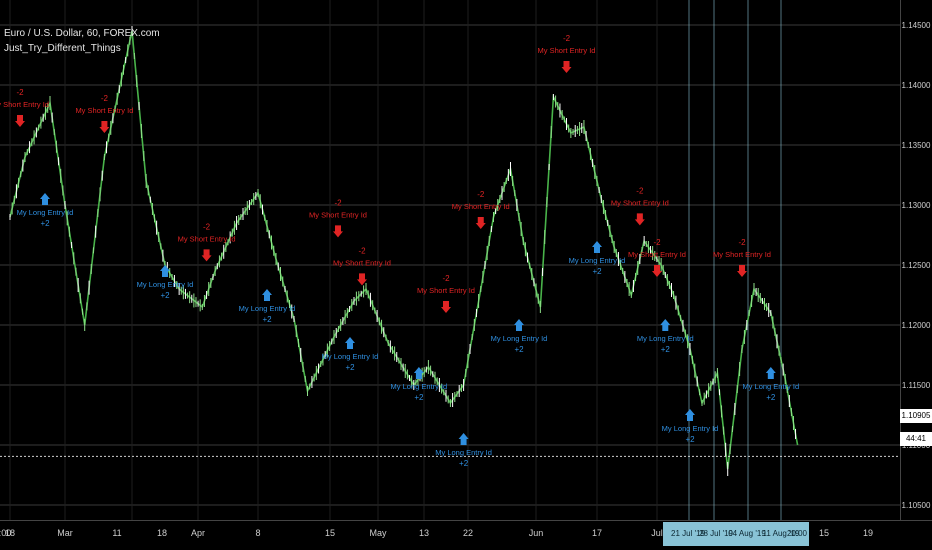 The image size is (932, 550). Describe the element at coordinates (824, 533) in the screenshot. I see `time-tick-label: 15` at that location.